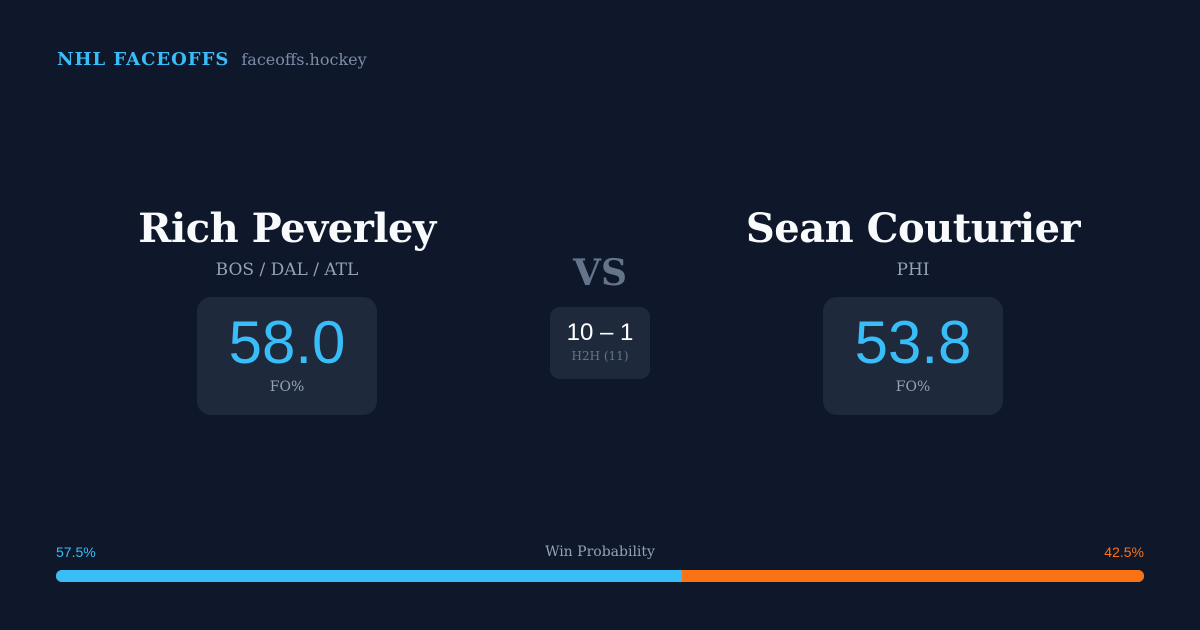 The width and height of the screenshot is (1200, 630). I want to click on fo-percentage: 58.0, so click(287, 342).